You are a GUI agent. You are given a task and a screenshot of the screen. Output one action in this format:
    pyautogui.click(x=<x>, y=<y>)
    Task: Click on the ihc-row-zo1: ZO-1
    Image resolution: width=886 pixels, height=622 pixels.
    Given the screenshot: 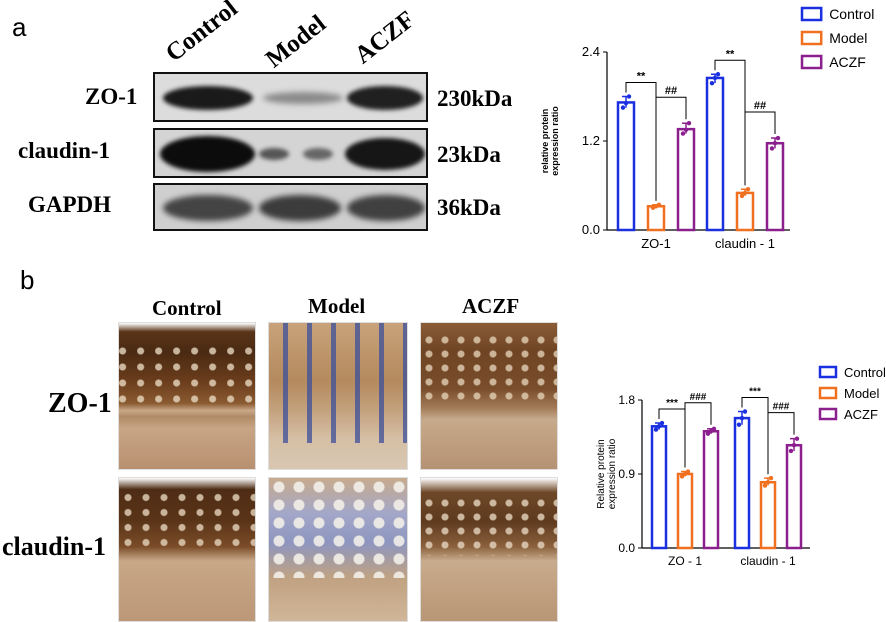 What is the action you would take?
    pyautogui.click(x=80, y=403)
    